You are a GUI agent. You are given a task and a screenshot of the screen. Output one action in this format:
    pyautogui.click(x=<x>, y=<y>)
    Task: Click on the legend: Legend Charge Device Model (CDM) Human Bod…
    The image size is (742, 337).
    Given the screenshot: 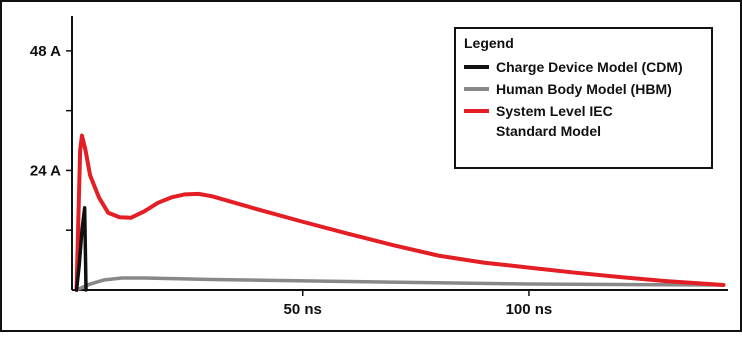 What is the action you would take?
    pyautogui.click(x=583, y=98)
    